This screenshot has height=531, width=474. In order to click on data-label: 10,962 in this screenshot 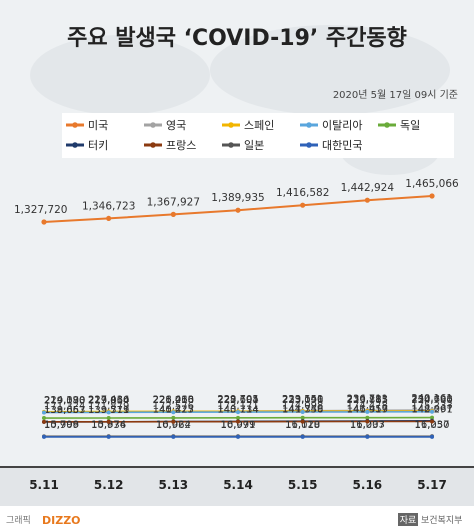, I will do `click(173, 425)`.